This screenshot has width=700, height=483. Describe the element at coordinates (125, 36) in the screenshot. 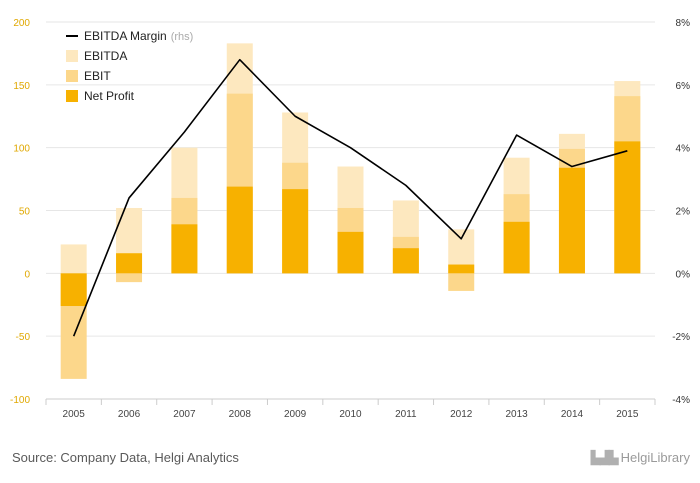

I see `legend-label-text: EBITDA Margin` at that location.